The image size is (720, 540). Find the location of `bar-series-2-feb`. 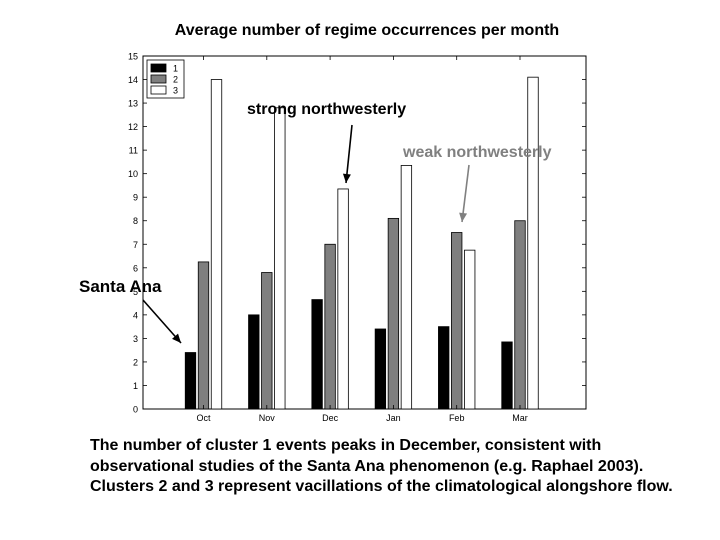

bar-series-2-feb is located at coordinates (457, 321).